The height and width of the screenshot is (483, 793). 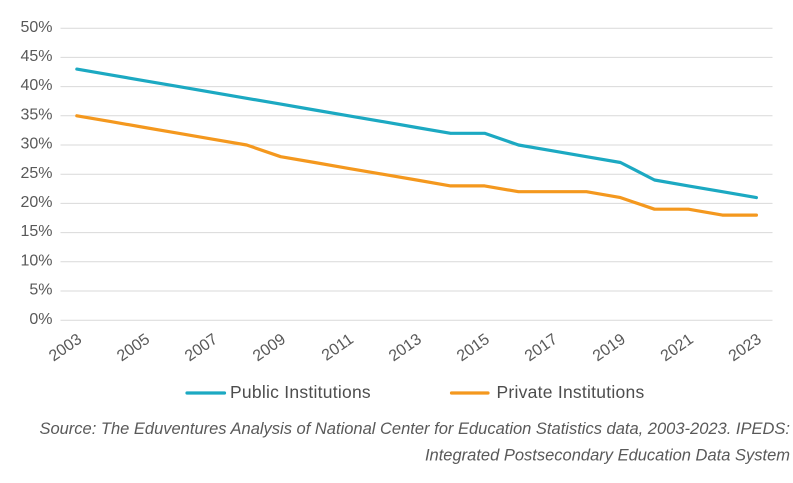 I want to click on svg-text: 50%, so click(x=36, y=27).